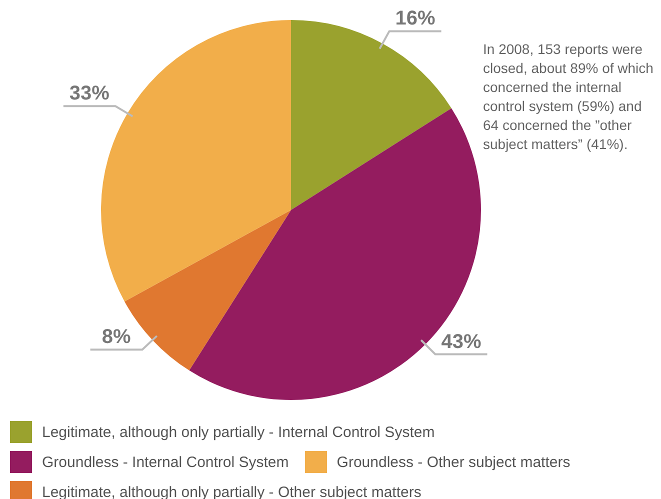  I want to click on text: In 2008, 153 reports were closed, about 89% of which concerned the internal control system (59%) and 64 concerned the ”other subject matters” (41%)., so click(568, 97).